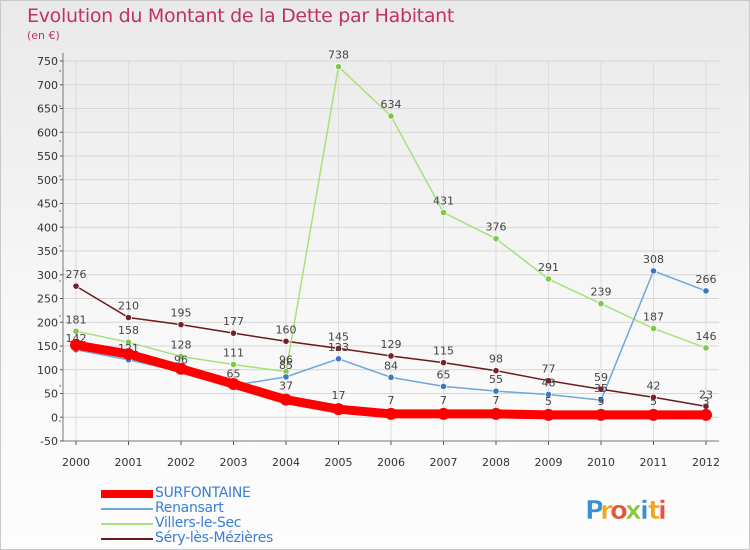 This screenshot has height=550, width=750. I want to click on x-tick-label: 2007, so click(444, 462).